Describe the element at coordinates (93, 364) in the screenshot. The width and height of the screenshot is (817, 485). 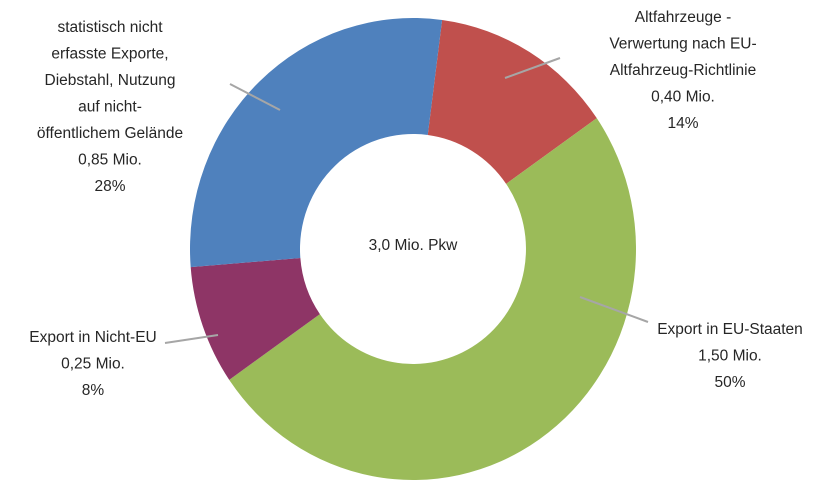
I see `value-label: 0,25 Mio.` at that location.